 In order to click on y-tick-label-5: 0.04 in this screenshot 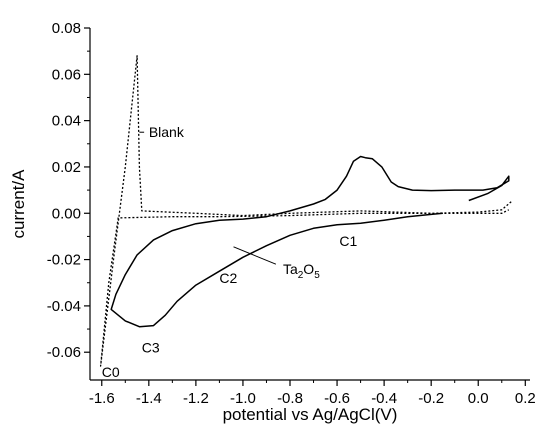, I will do `click(66, 121)`.